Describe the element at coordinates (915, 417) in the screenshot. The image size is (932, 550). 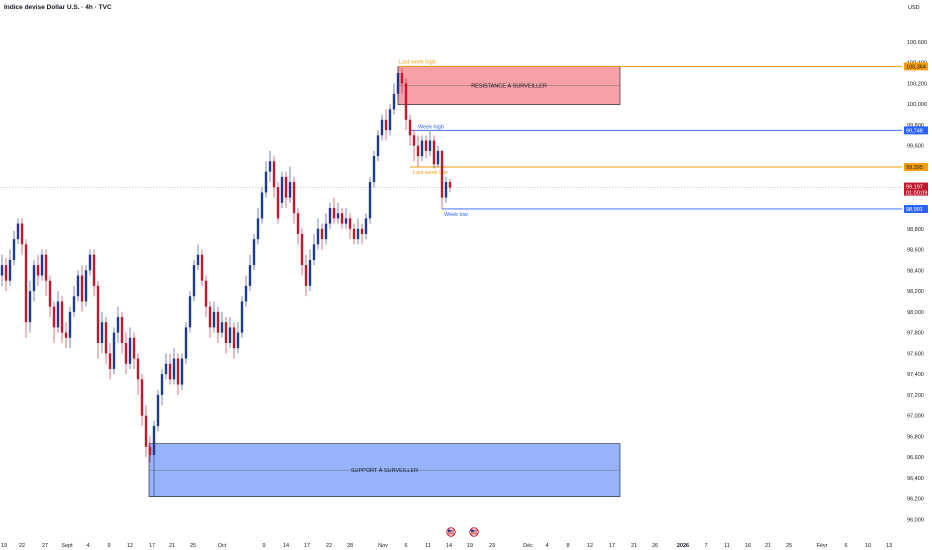
I see `y-tick-label: 97,000` at that location.